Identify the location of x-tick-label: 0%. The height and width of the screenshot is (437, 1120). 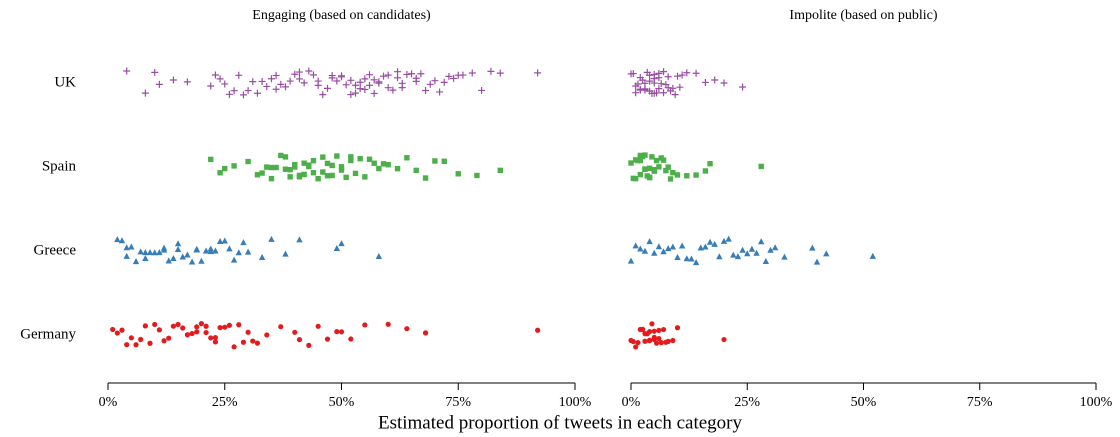
(631, 402).